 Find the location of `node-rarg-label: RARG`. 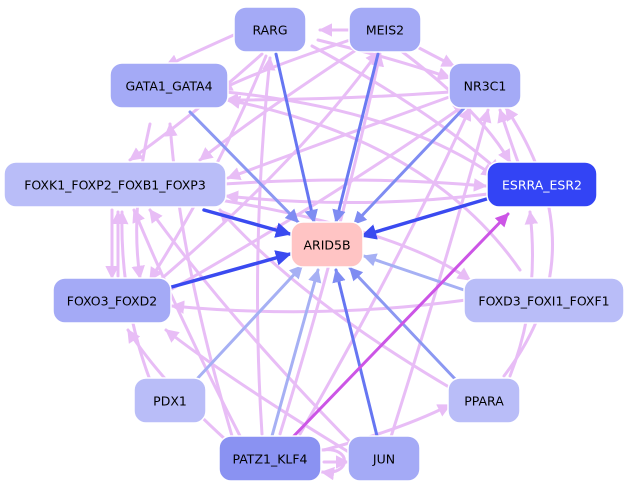

node-rarg-label: RARG is located at coordinates (269, 30).